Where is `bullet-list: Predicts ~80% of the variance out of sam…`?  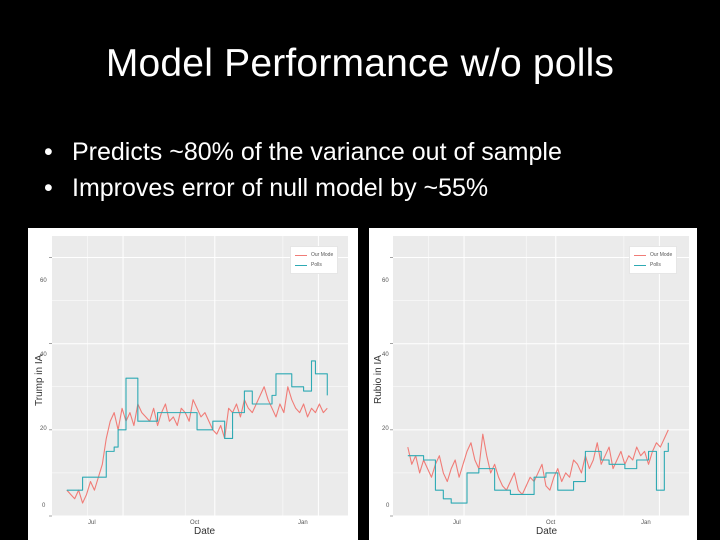 bullet-list: Predicts ~80% of the variance out of sam… is located at coordinates (303, 170).